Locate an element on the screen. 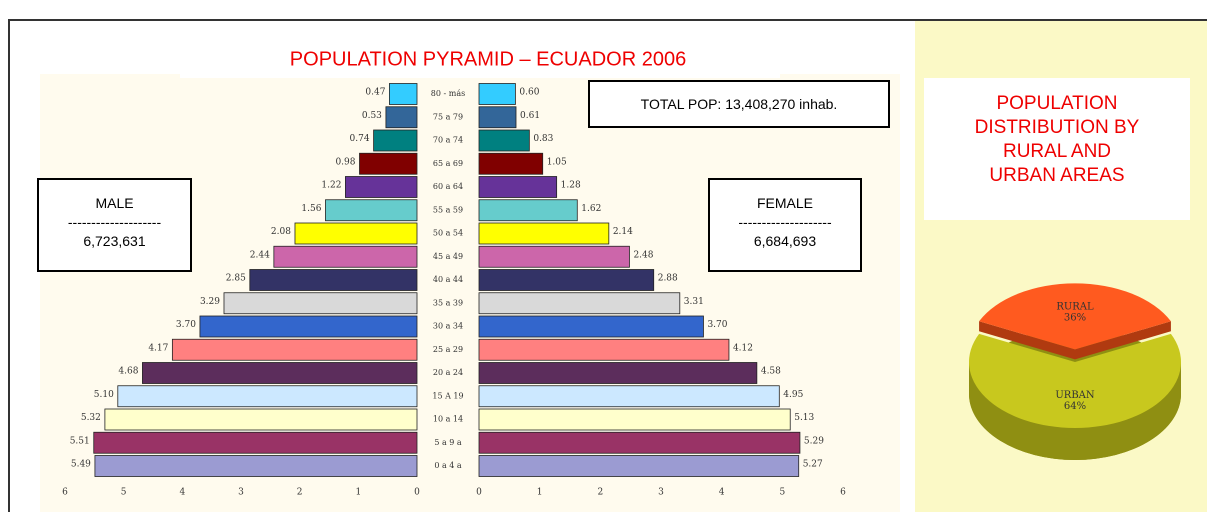 The width and height of the screenshot is (1207, 512). value-label: 2.85 is located at coordinates (236, 279).